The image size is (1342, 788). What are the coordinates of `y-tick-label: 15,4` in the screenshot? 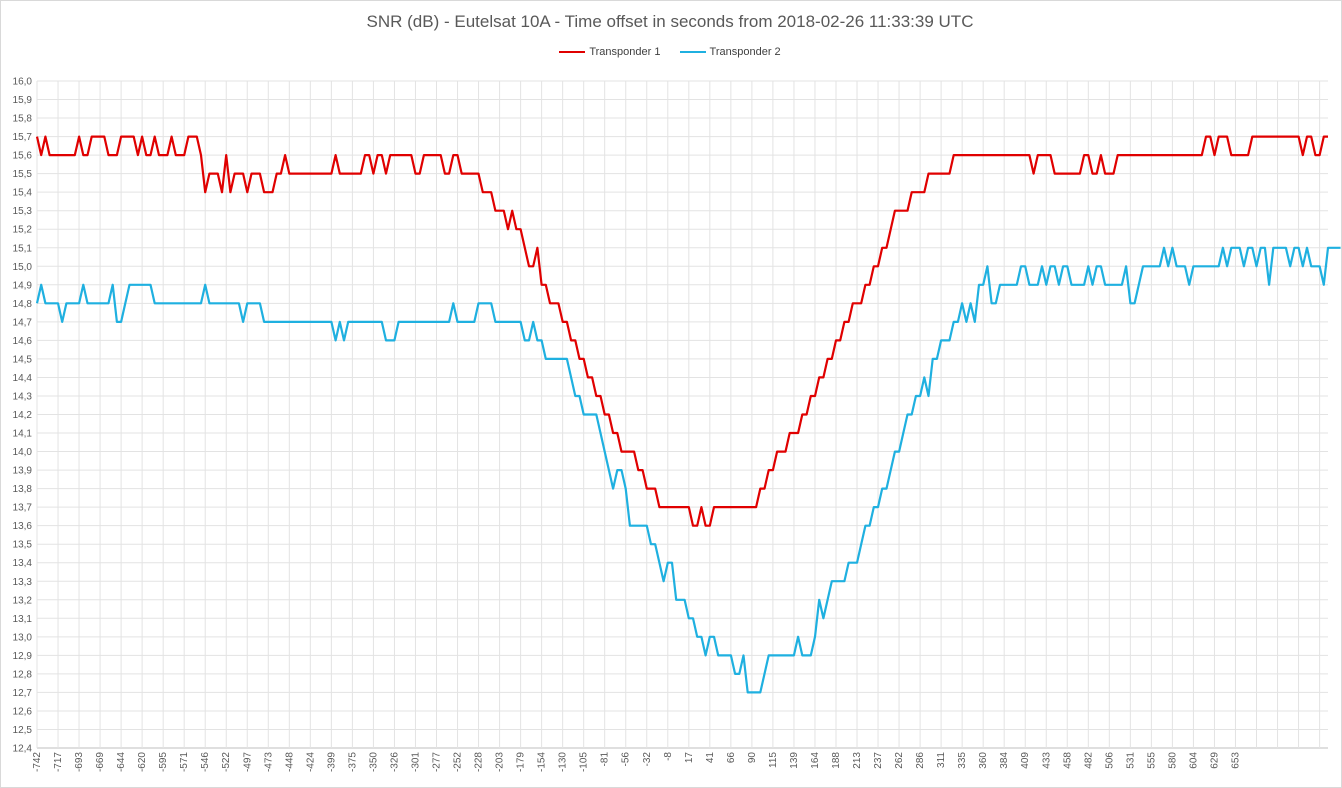 It's located at (23, 193).